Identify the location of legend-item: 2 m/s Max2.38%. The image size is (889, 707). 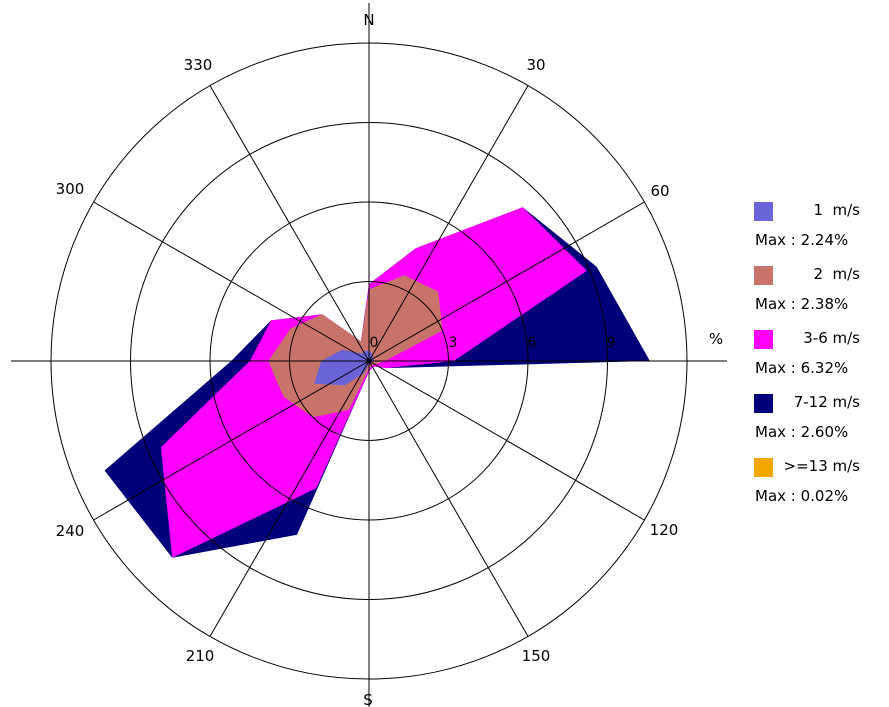
(817, 294).